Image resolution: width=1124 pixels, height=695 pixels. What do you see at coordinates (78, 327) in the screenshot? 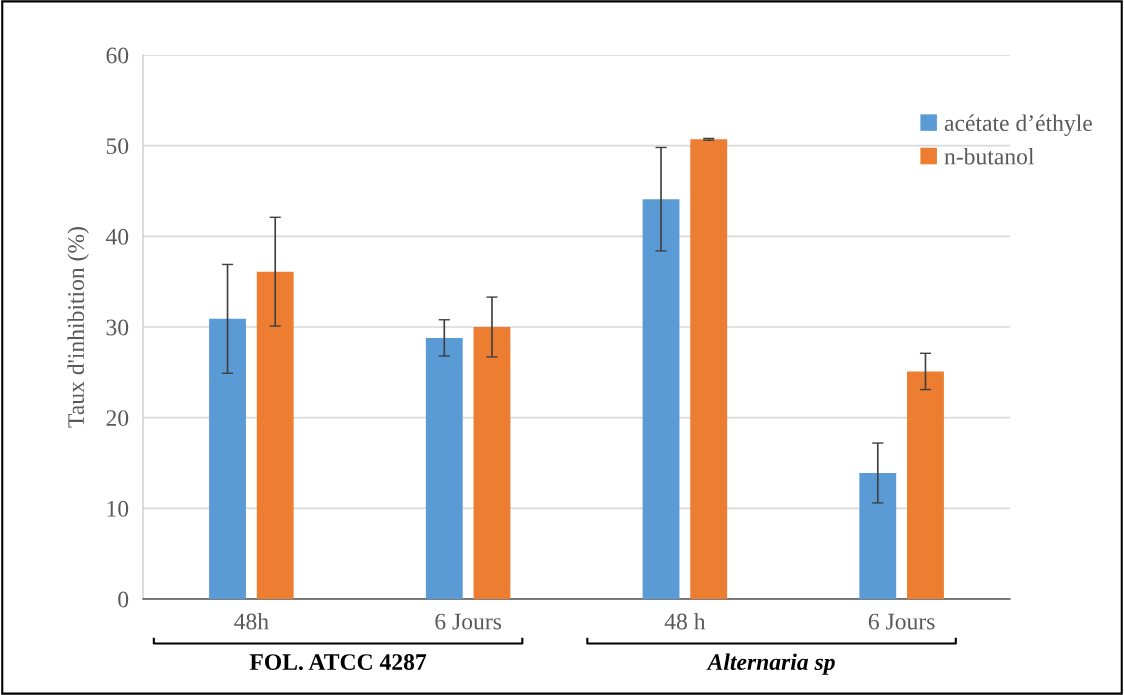
I see `y-axis-title: Taux d'inhibition (%)` at bounding box center [78, 327].